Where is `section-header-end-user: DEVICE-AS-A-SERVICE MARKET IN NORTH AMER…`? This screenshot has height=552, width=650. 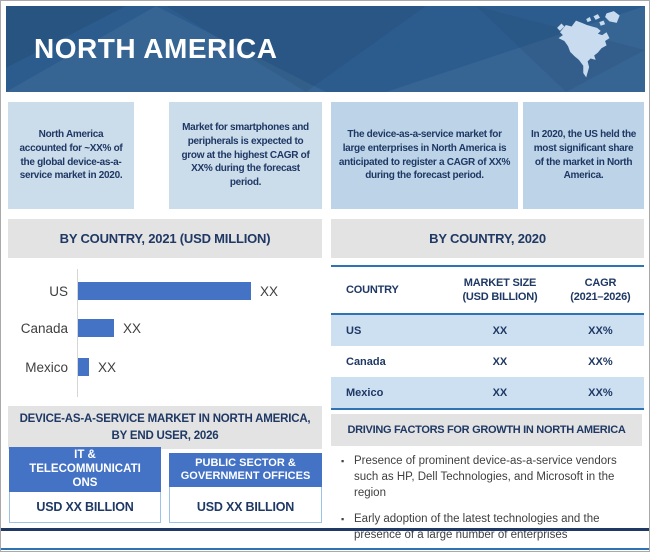 section-header-end-user: DEVICE-AS-A-SERVICE MARKET IN NORTH AMER… is located at coordinates (165, 427).